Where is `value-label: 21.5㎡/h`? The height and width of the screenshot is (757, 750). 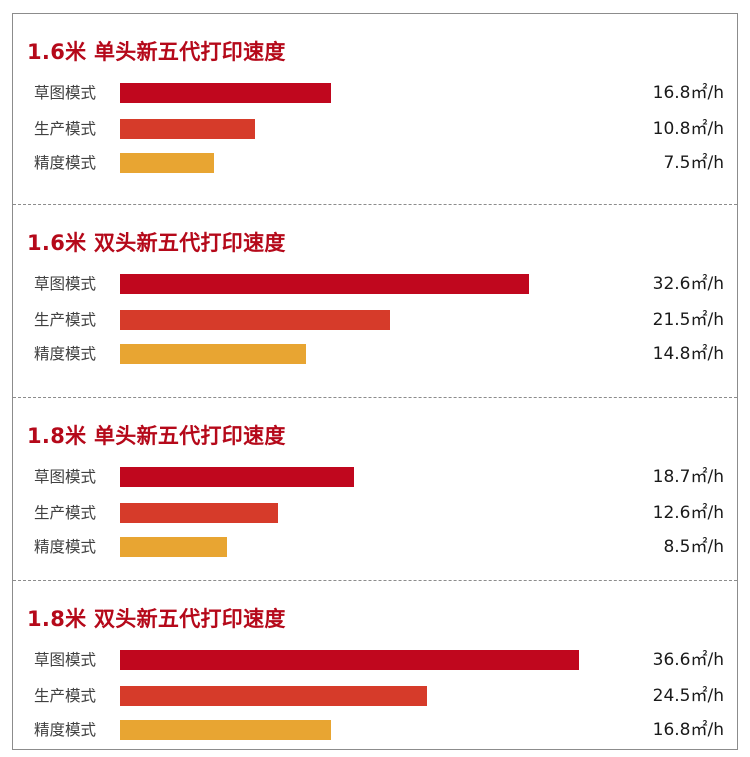
value-label: 21.5㎡/h is located at coordinates (688, 320).